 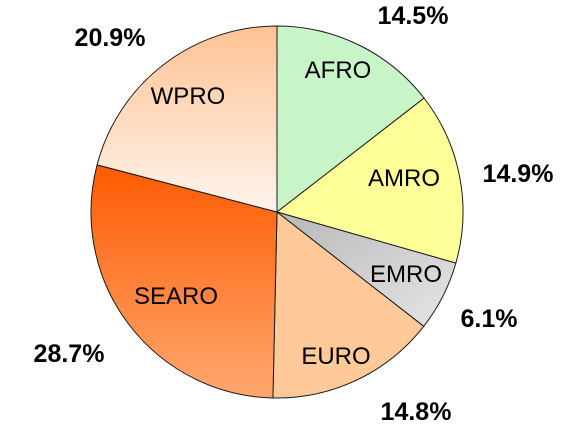 I want to click on slice-label-afro: AFRO, so click(x=338, y=70).